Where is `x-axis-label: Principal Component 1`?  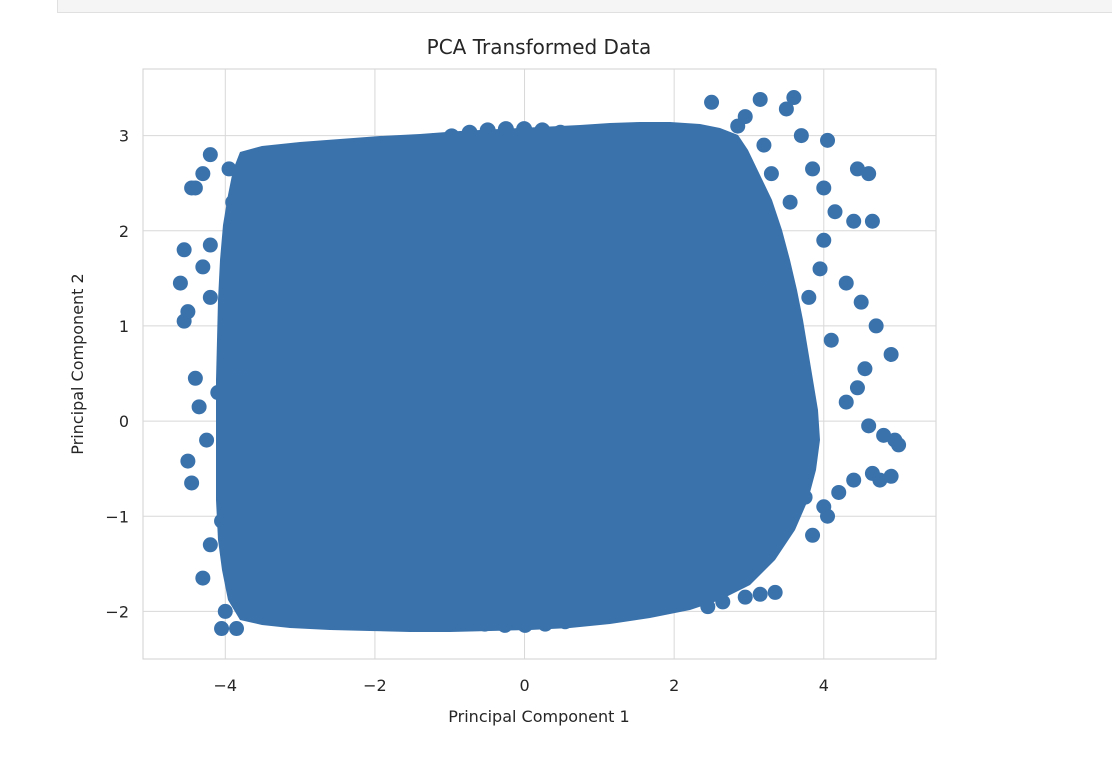 x-axis-label: Principal Component 1 is located at coordinates (538, 716).